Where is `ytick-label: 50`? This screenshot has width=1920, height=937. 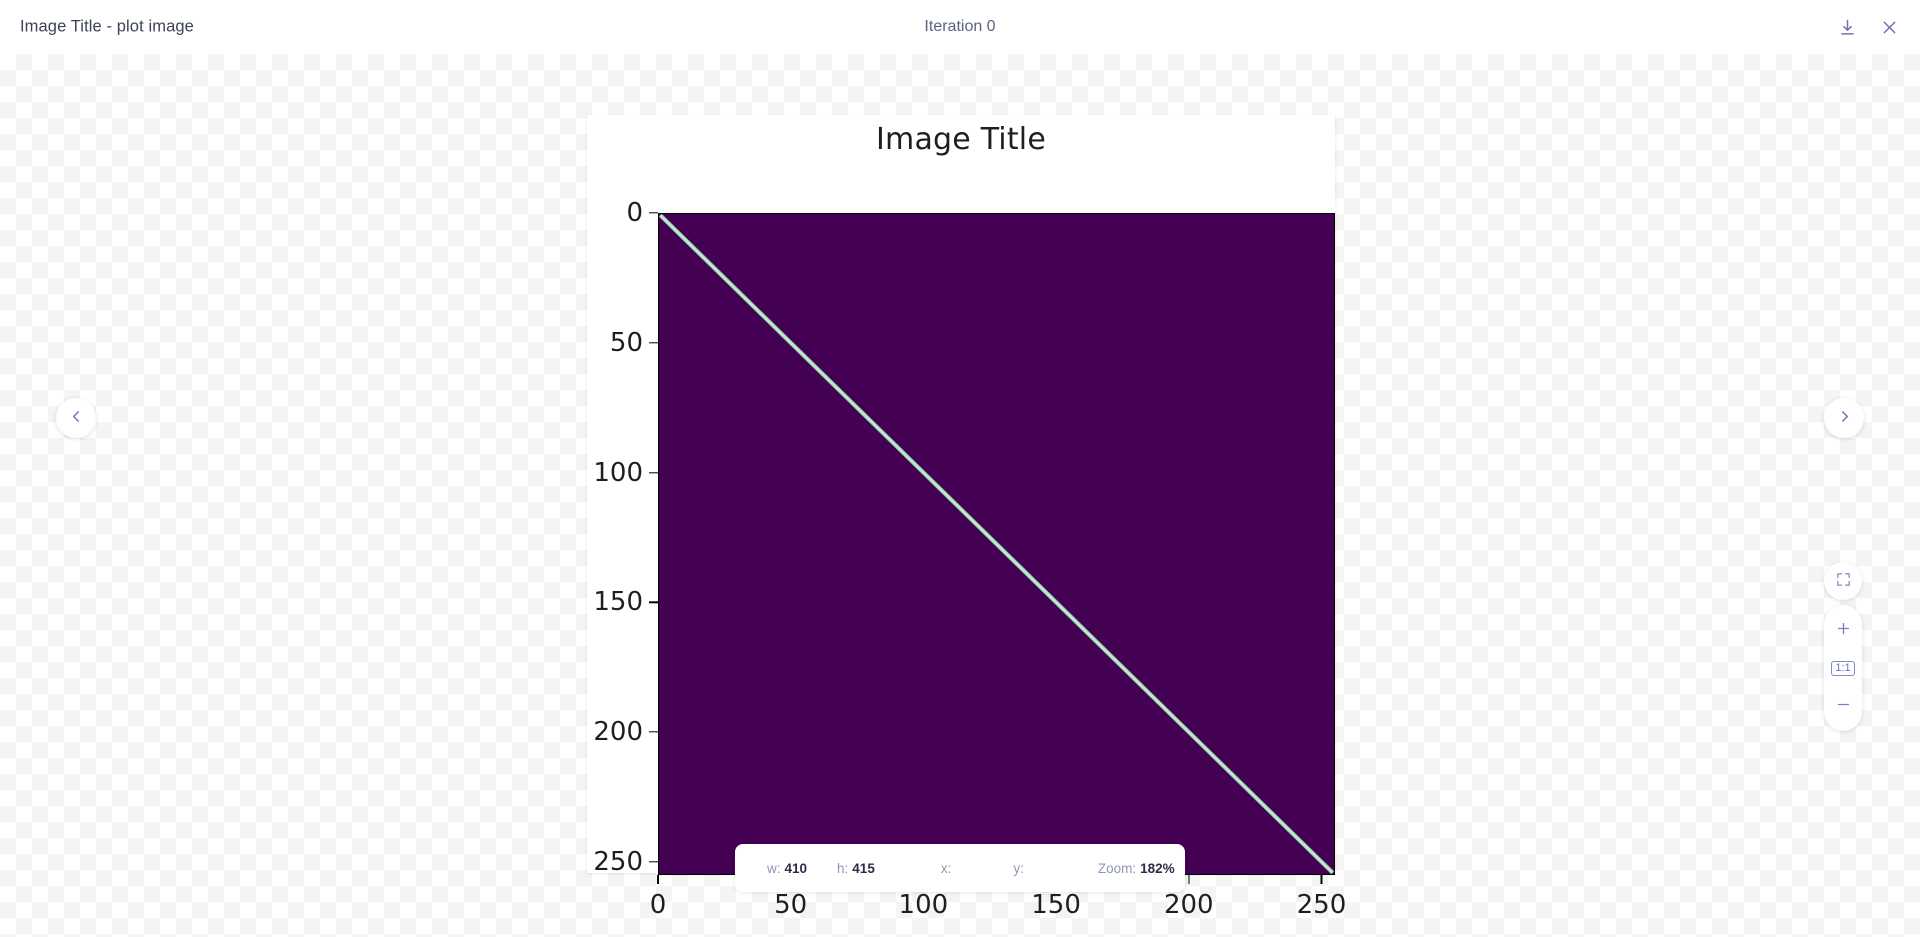 ytick-label: 50 is located at coordinates (634, 343).